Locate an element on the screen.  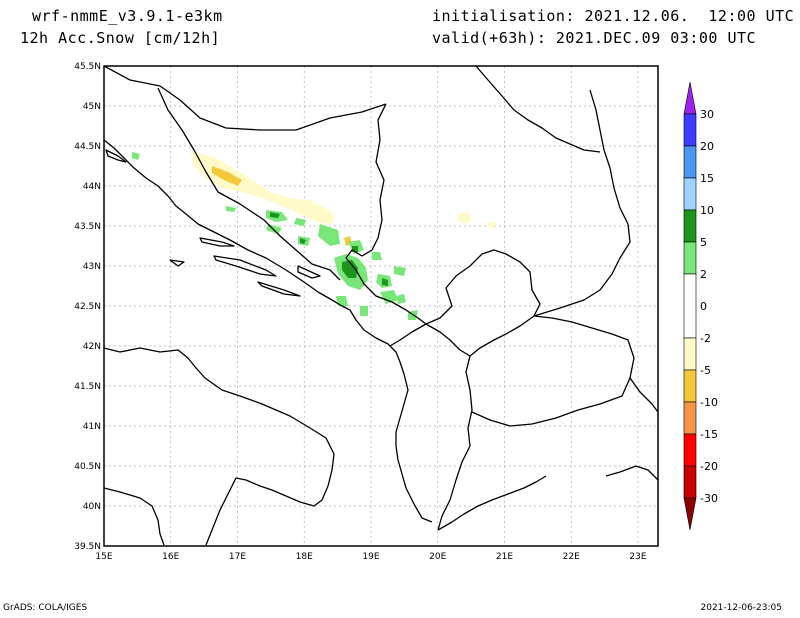
lat-tick-label: 39.5N is located at coordinates (87, 547).